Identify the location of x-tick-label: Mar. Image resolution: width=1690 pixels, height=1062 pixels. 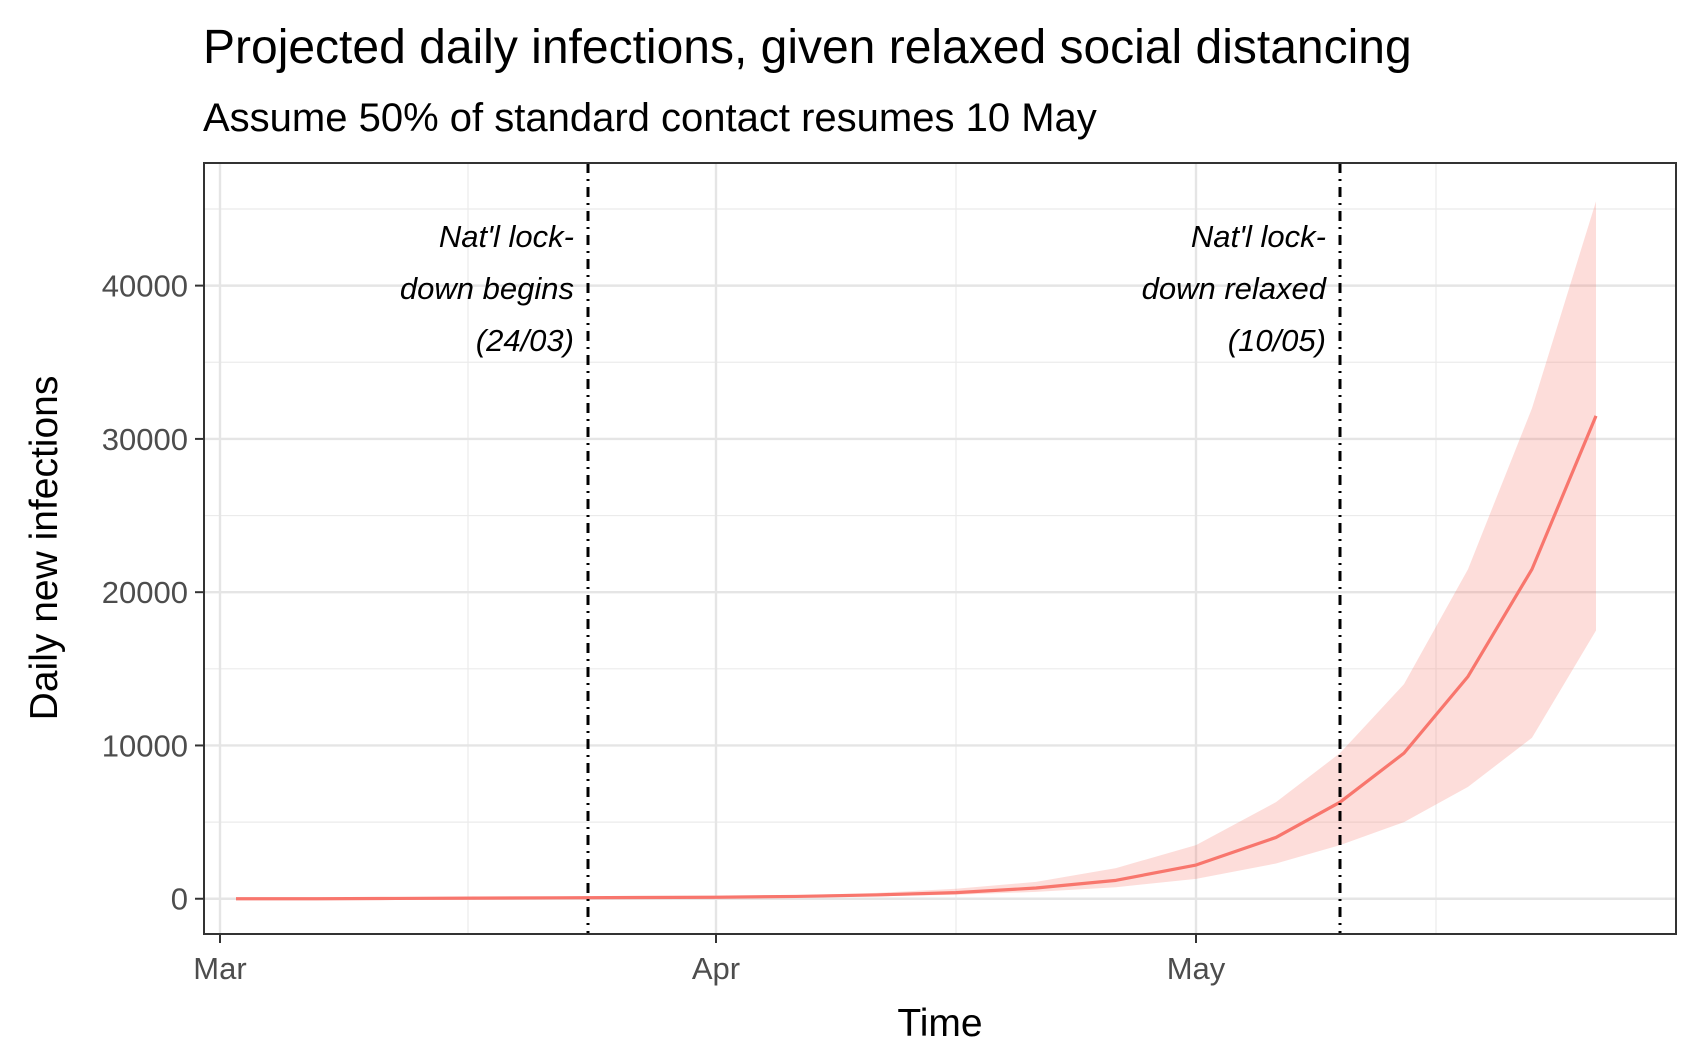
(219, 968).